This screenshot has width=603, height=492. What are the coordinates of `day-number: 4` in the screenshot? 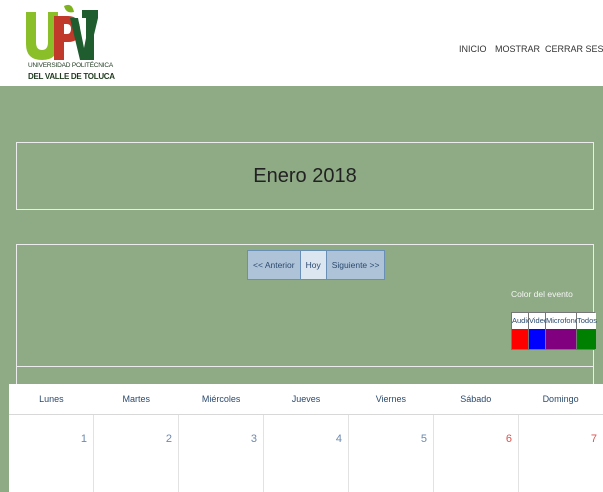 It's located at (338, 439).